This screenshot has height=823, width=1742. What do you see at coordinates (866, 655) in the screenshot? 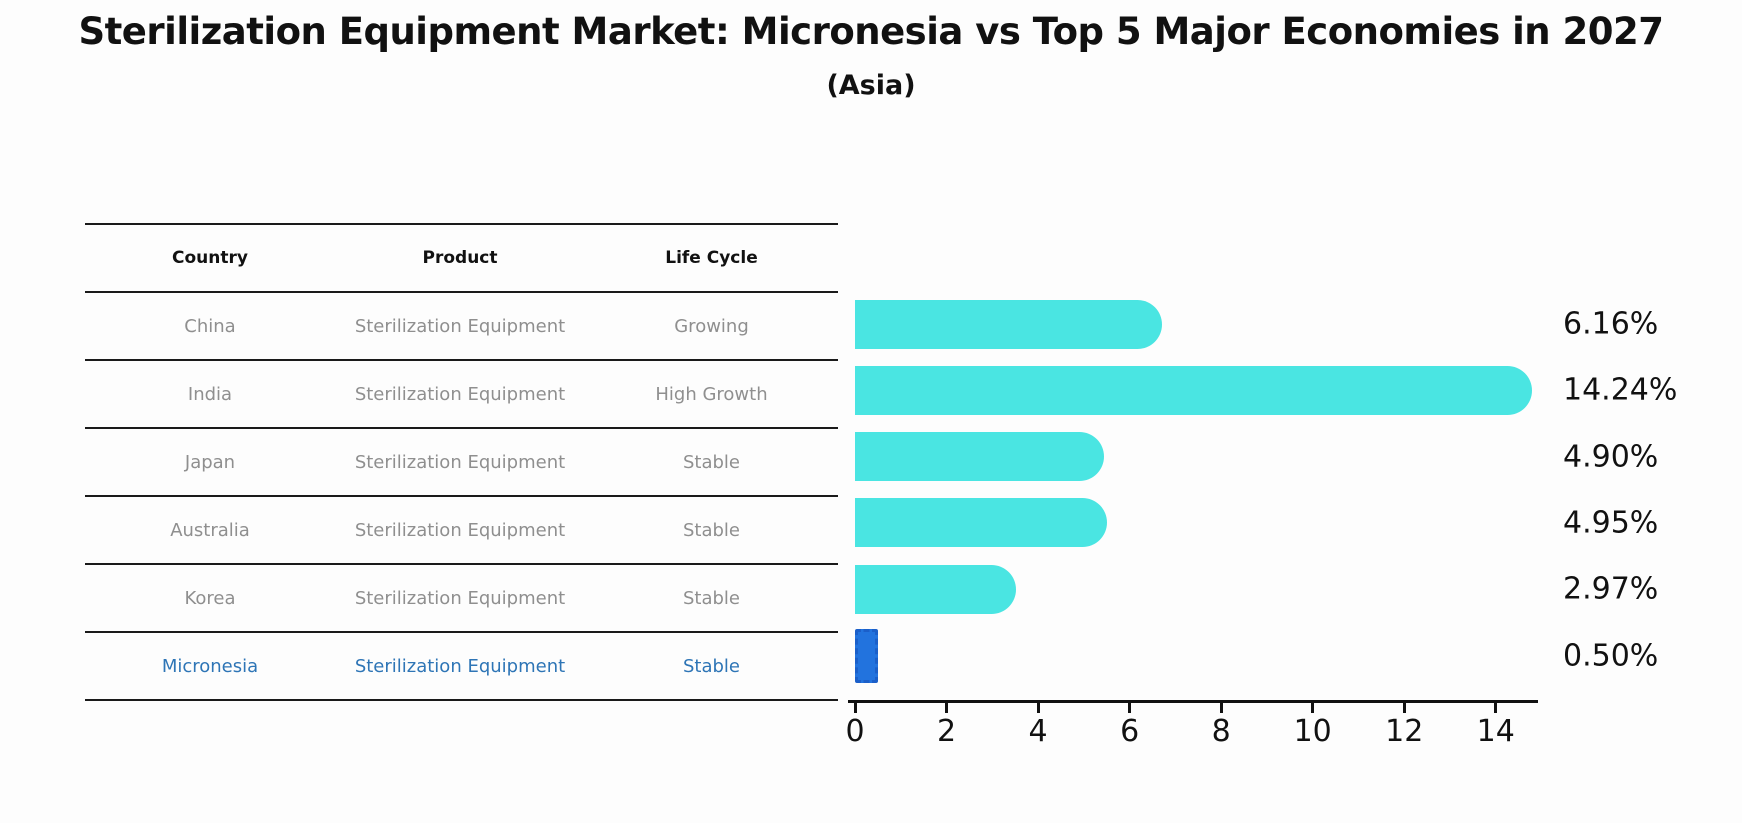
I see `bar-micronesia` at bounding box center [866, 655].